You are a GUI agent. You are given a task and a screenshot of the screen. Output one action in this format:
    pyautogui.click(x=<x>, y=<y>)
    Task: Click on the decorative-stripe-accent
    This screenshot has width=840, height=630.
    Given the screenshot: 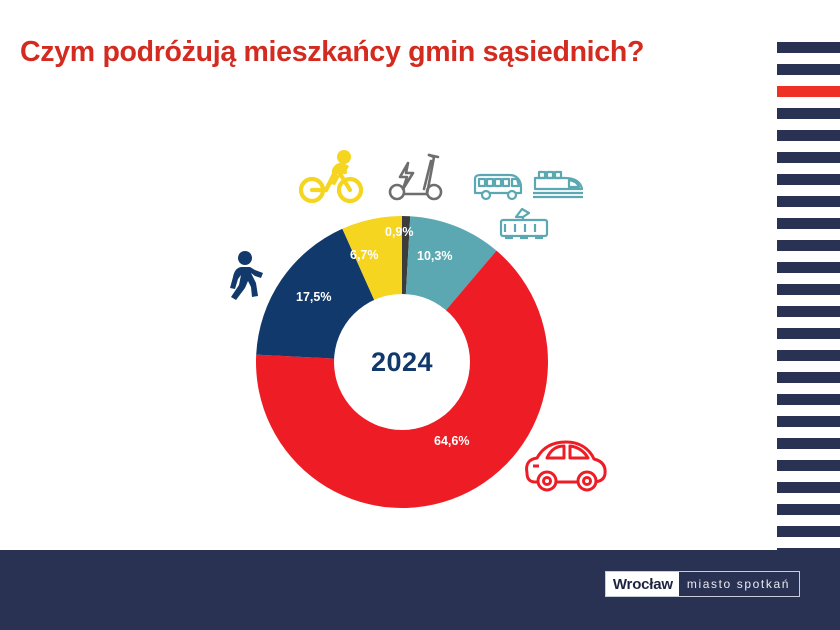 What is the action you would take?
    pyautogui.click(x=808, y=91)
    